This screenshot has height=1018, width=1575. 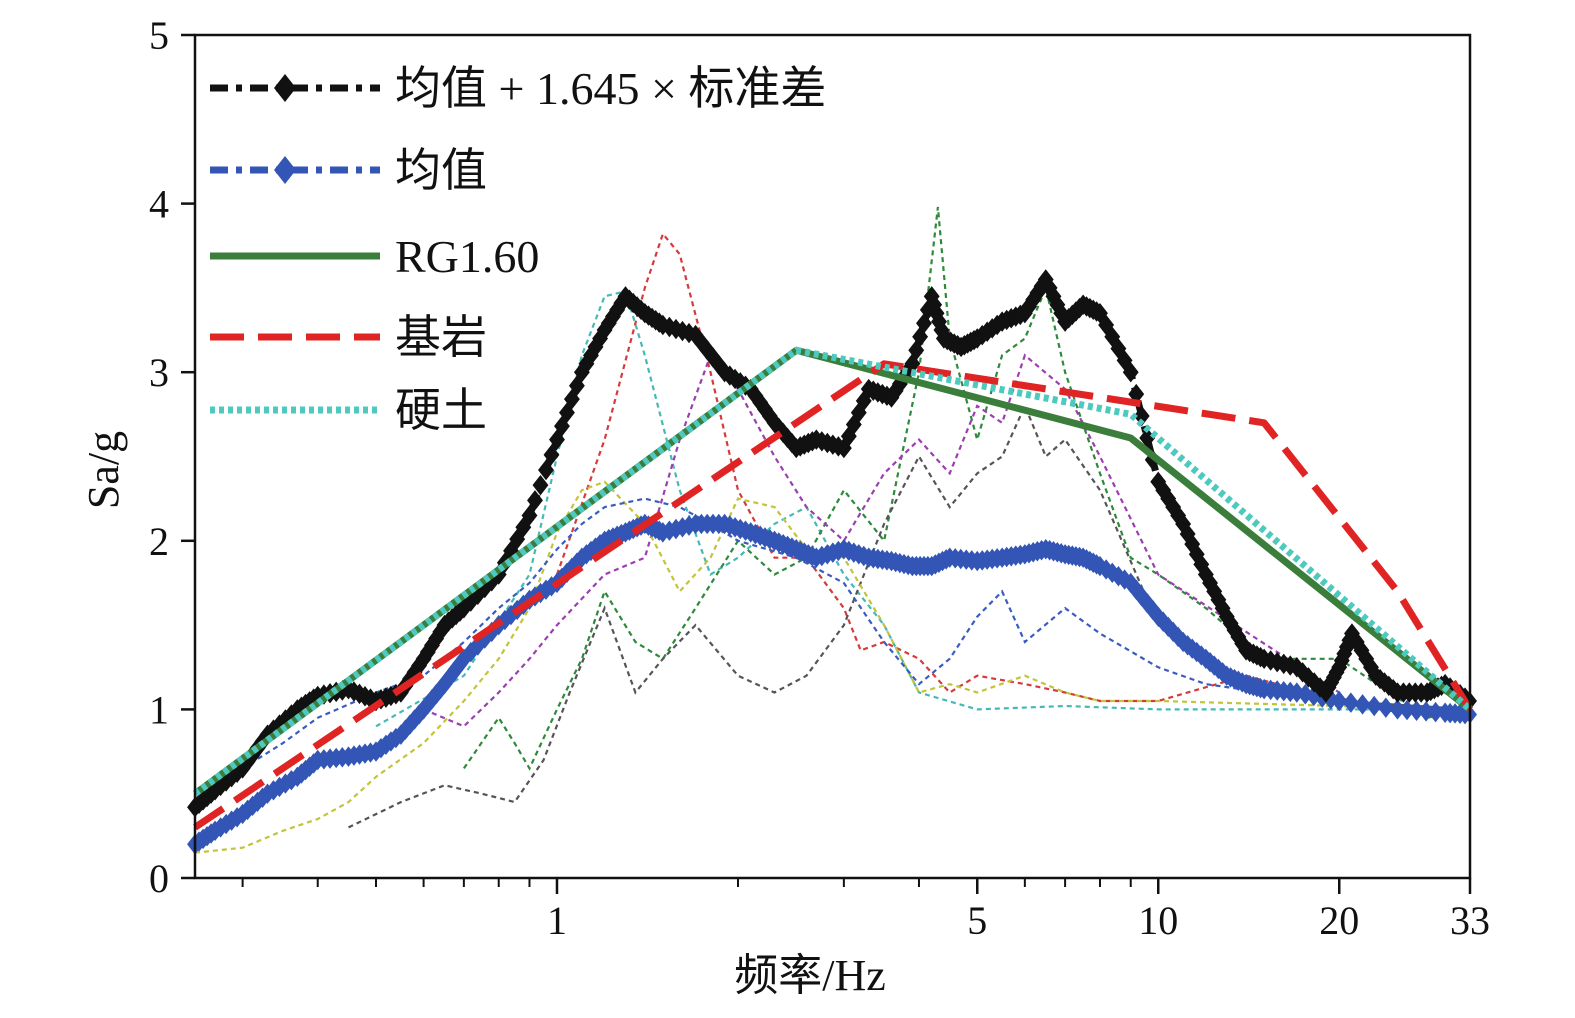 I want to click on x-tick-label: 20, so click(x=1339, y=920).